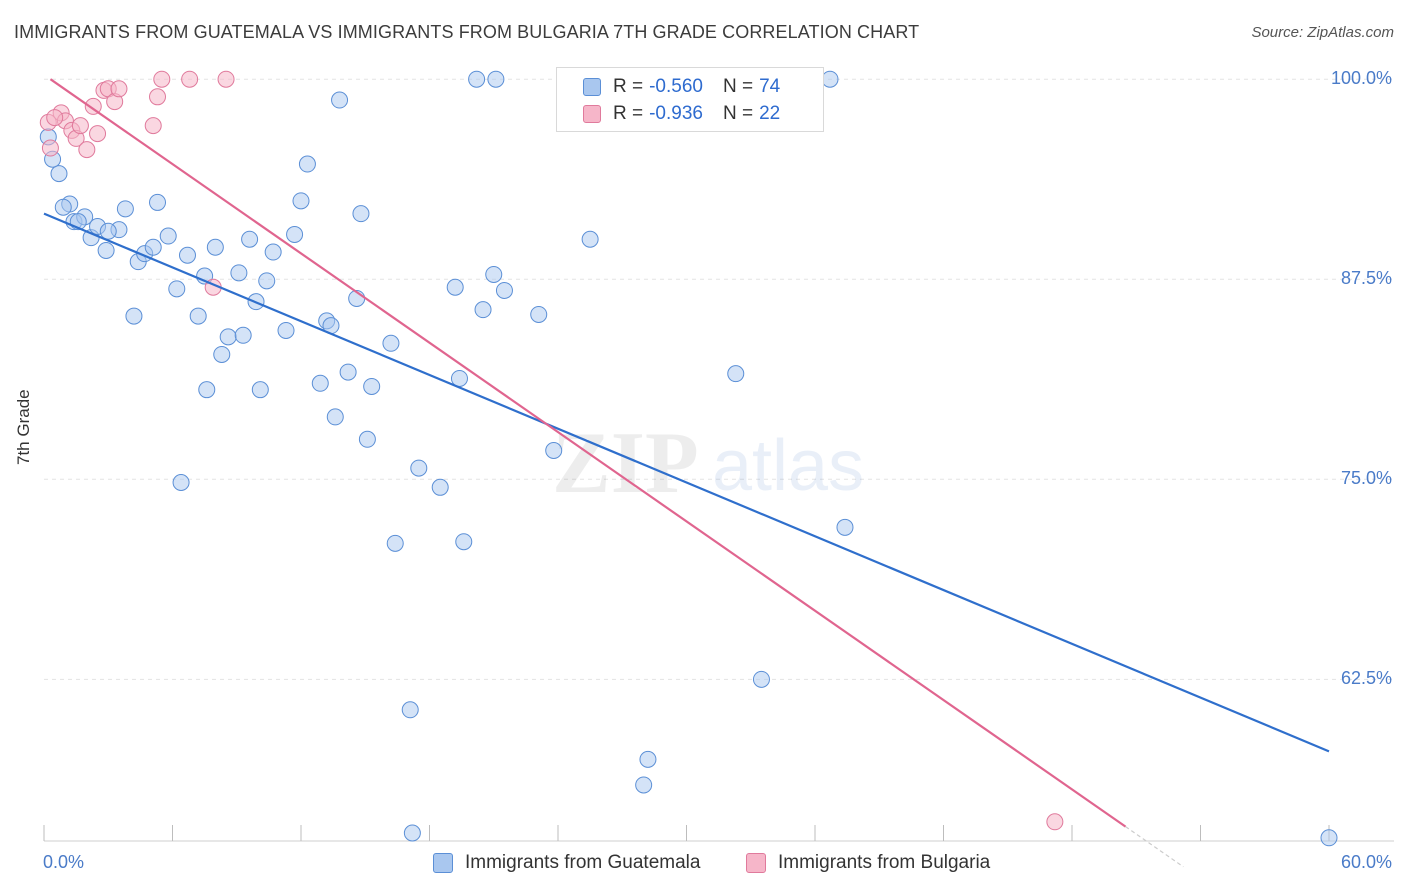 Image resolution: width=1406 pixels, height=892 pixels. What do you see at coordinates (1361, 78) in the screenshot?
I see `y-tick-label: 100.0%` at bounding box center [1361, 78].